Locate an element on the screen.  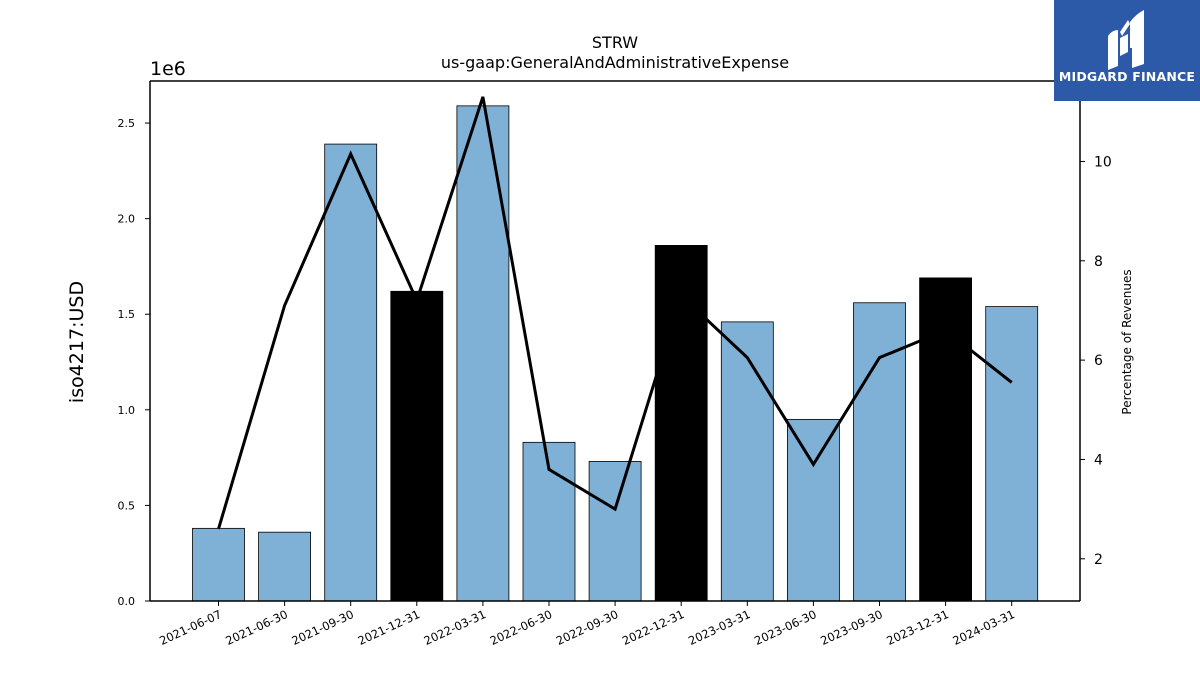
y-tick-label: 0.5 is located at coordinates (127, 505).